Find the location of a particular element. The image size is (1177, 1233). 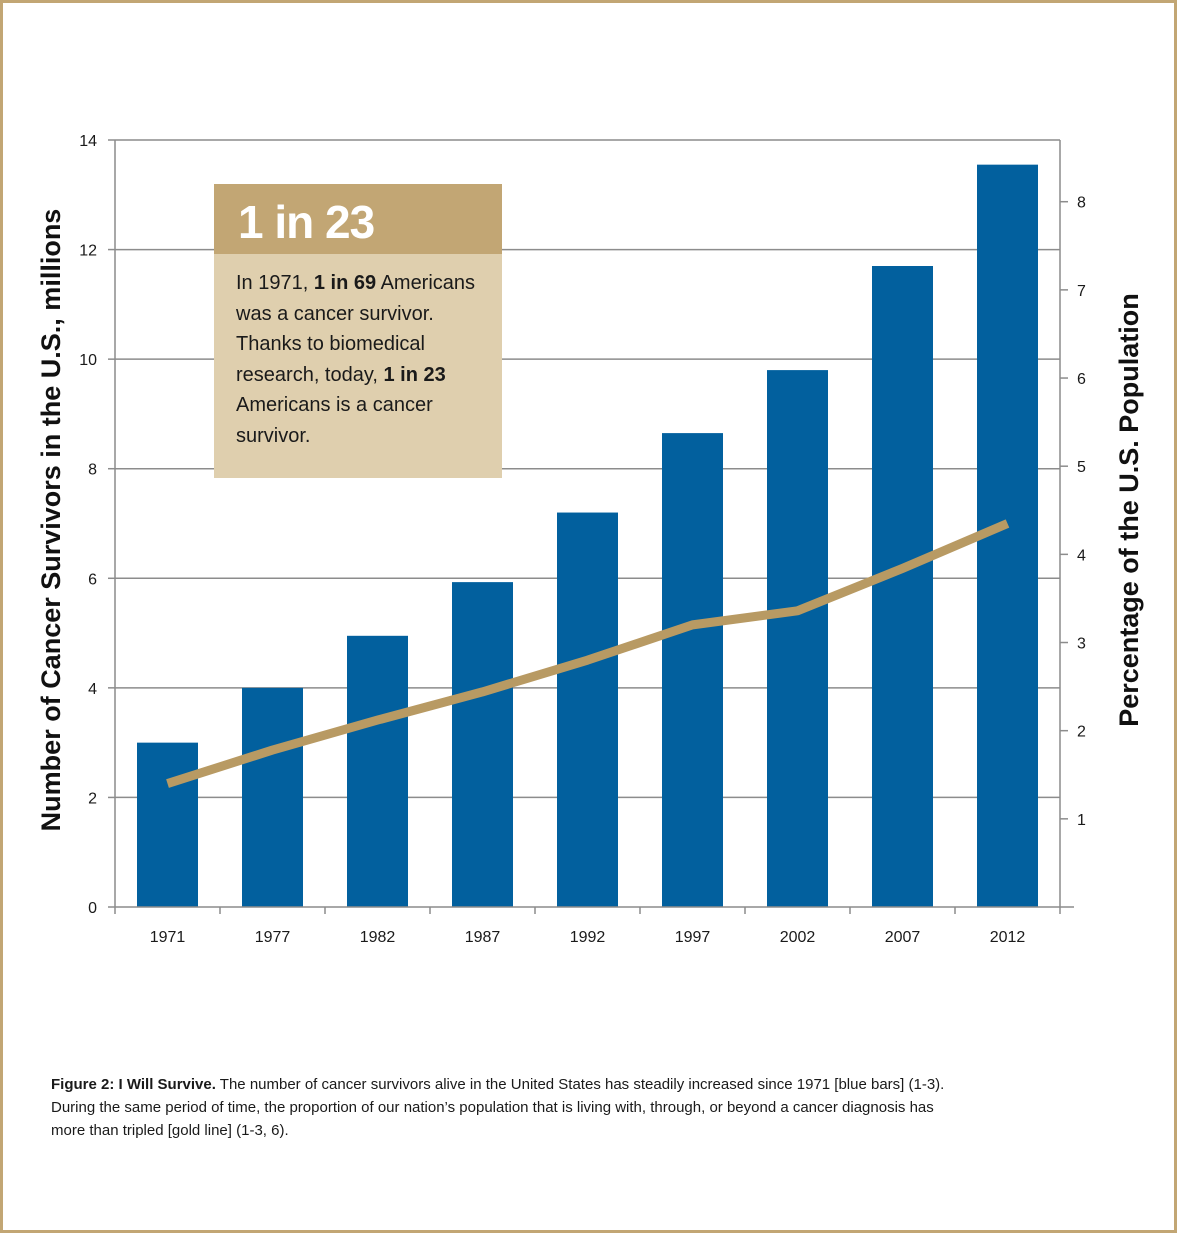

x-tick-label: 1982 is located at coordinates (378, 937).